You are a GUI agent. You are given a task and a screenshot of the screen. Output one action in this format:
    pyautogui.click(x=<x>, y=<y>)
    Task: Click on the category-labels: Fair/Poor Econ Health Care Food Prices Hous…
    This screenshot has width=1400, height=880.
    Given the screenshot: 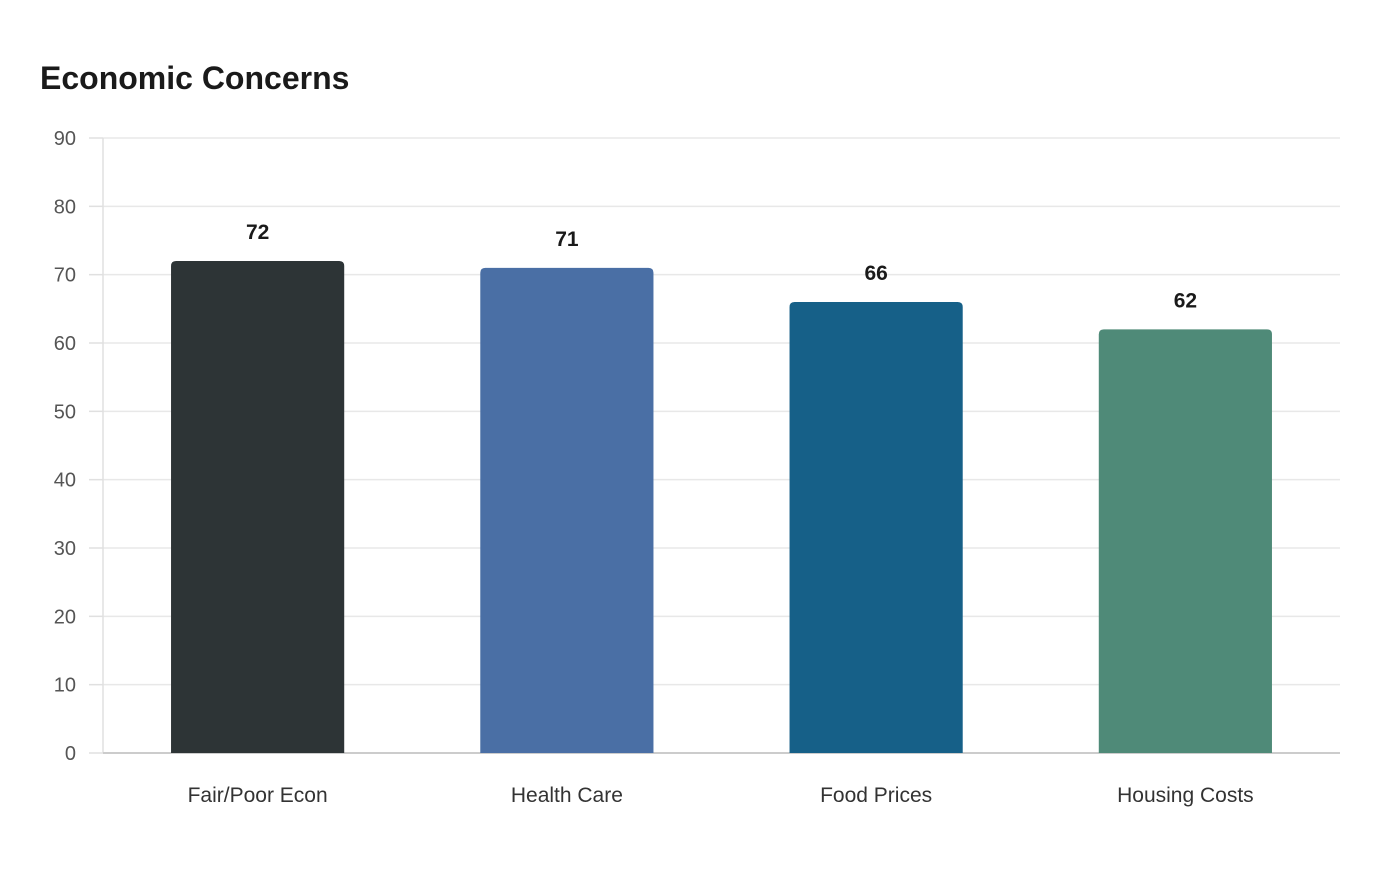 What is the action you would take?
    pyautogui.click(x=721, y=795)
    